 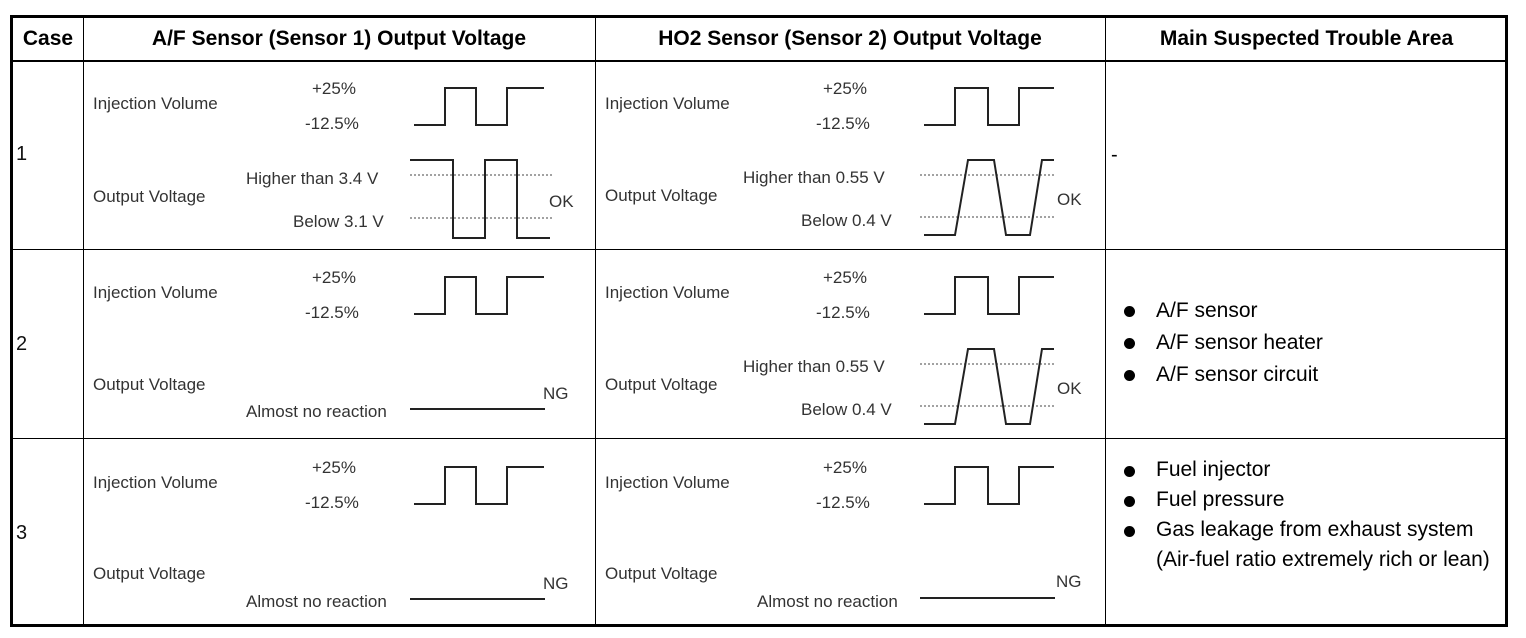 What do you see at coordinates (759, 61) in the screenshot?
I see `header-divider` at bounding box center [759, 61].